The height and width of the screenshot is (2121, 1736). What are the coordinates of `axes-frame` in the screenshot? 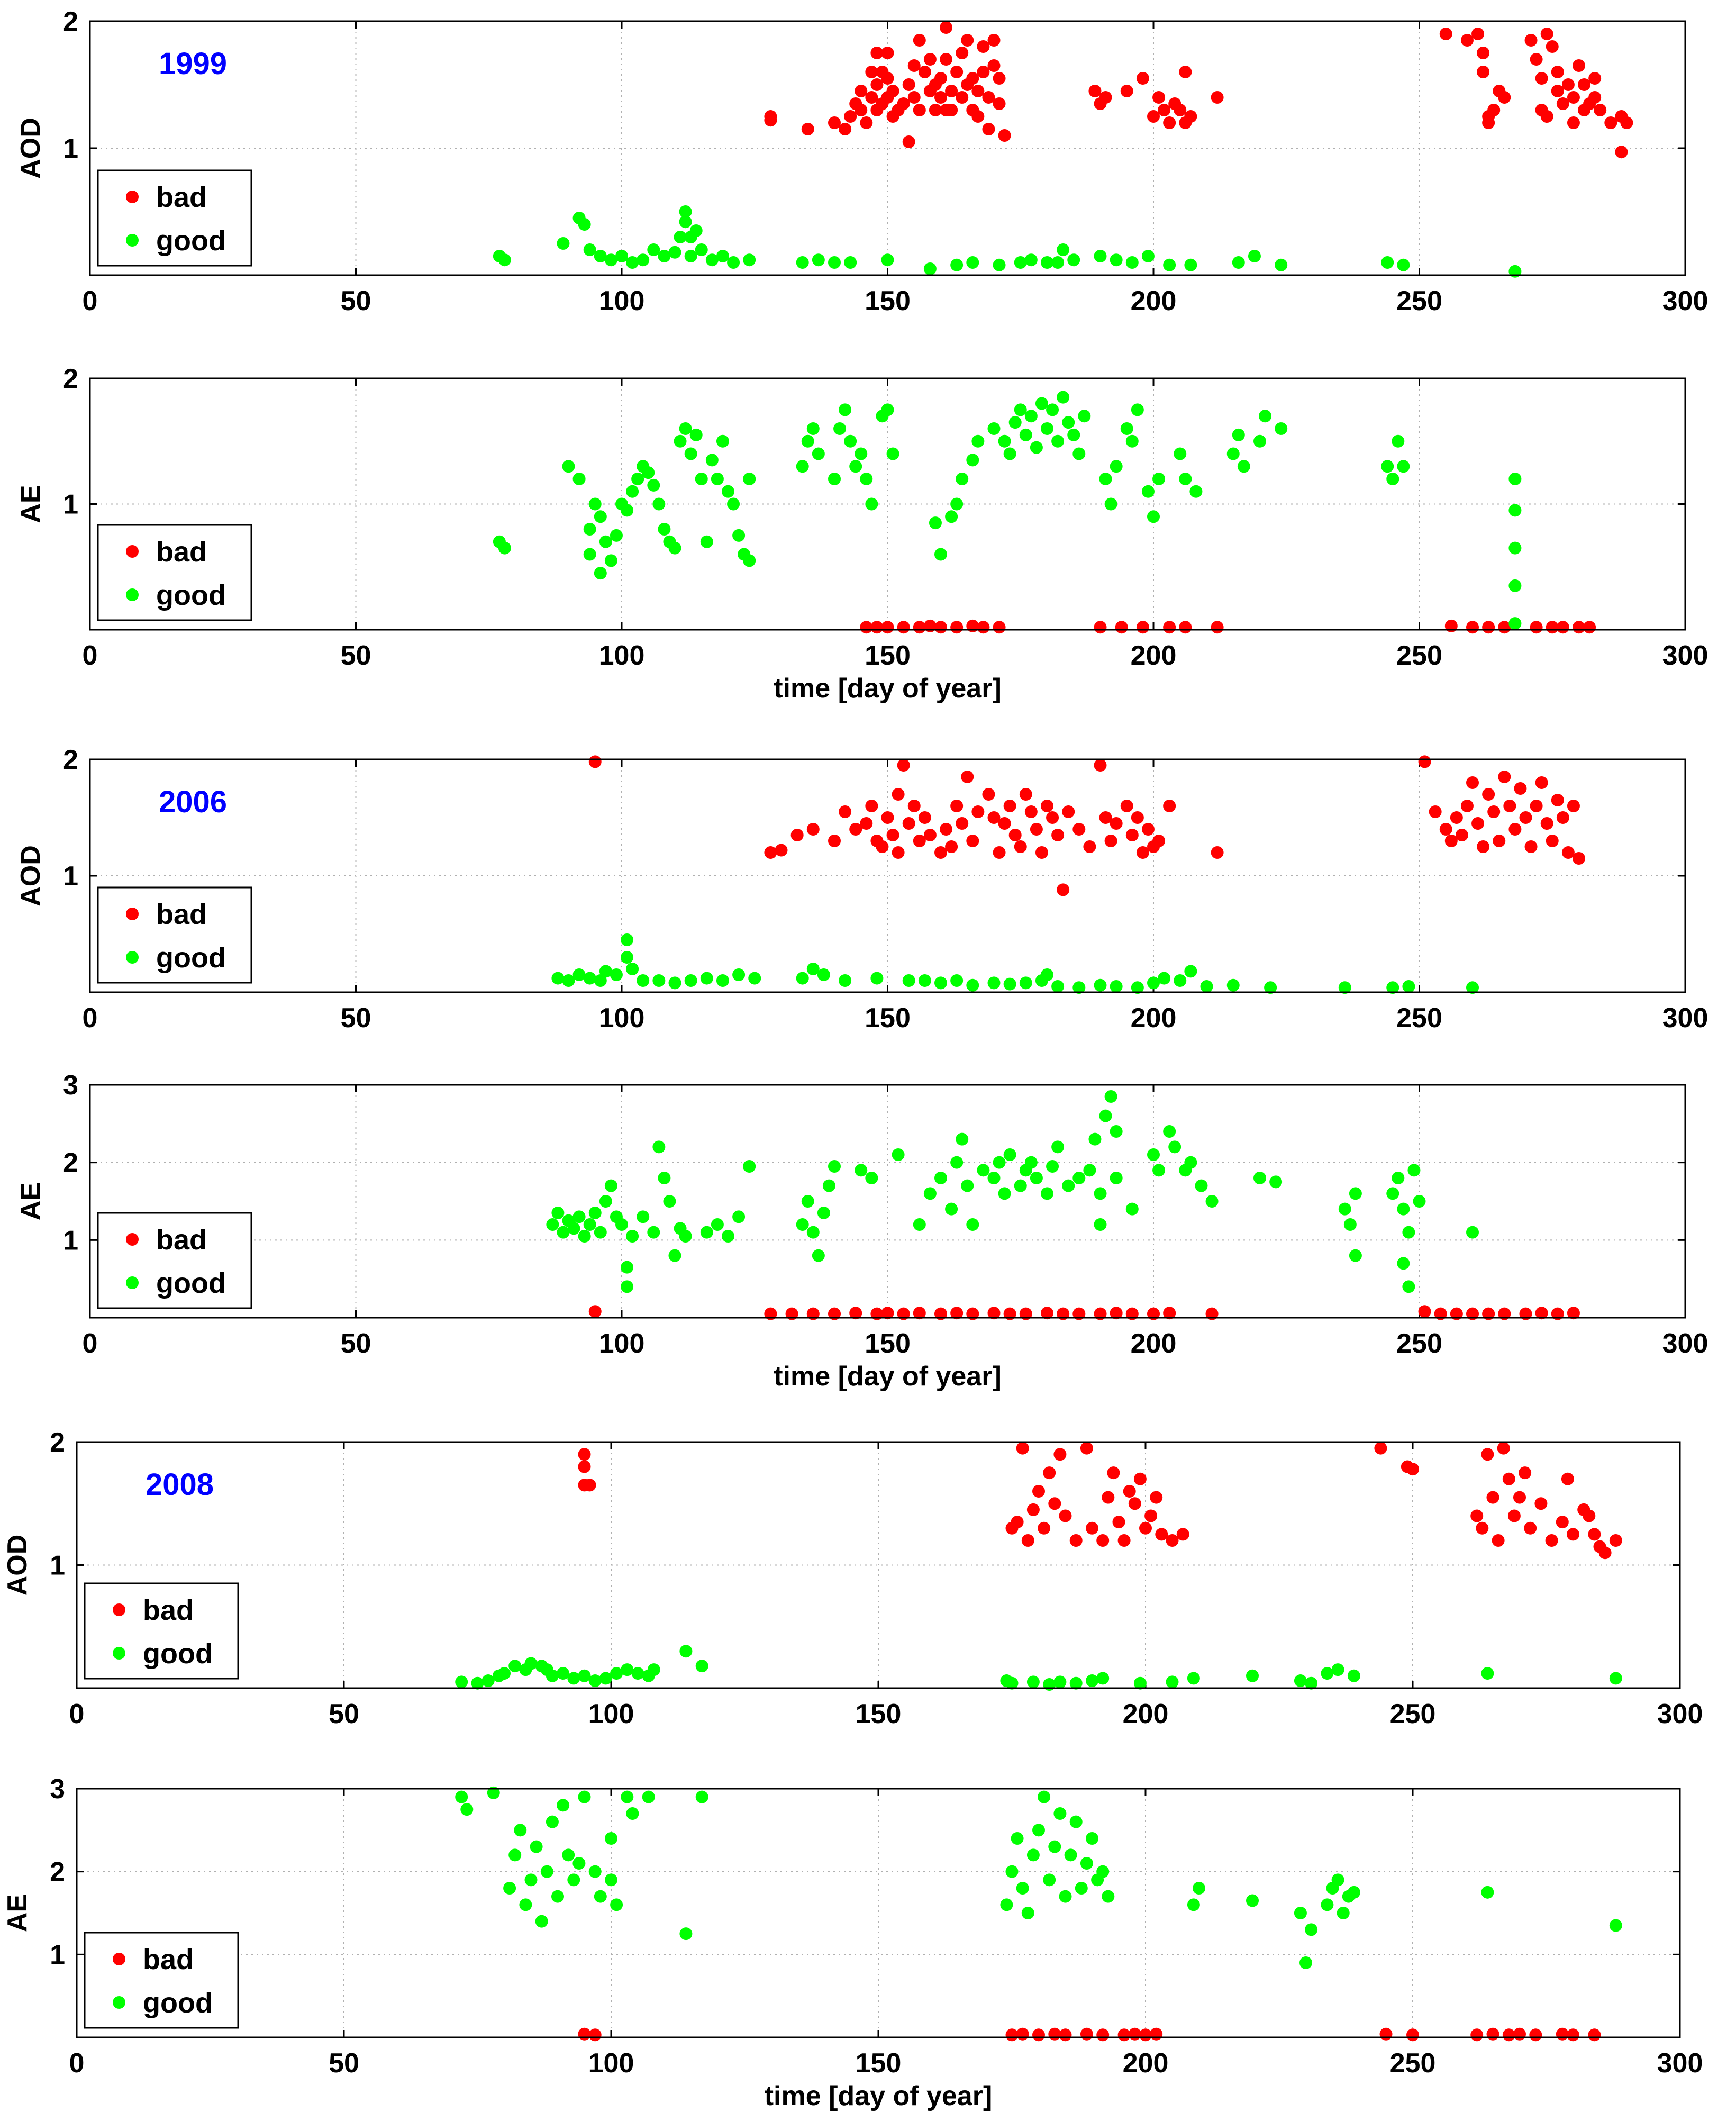 It's located at (887, 876).